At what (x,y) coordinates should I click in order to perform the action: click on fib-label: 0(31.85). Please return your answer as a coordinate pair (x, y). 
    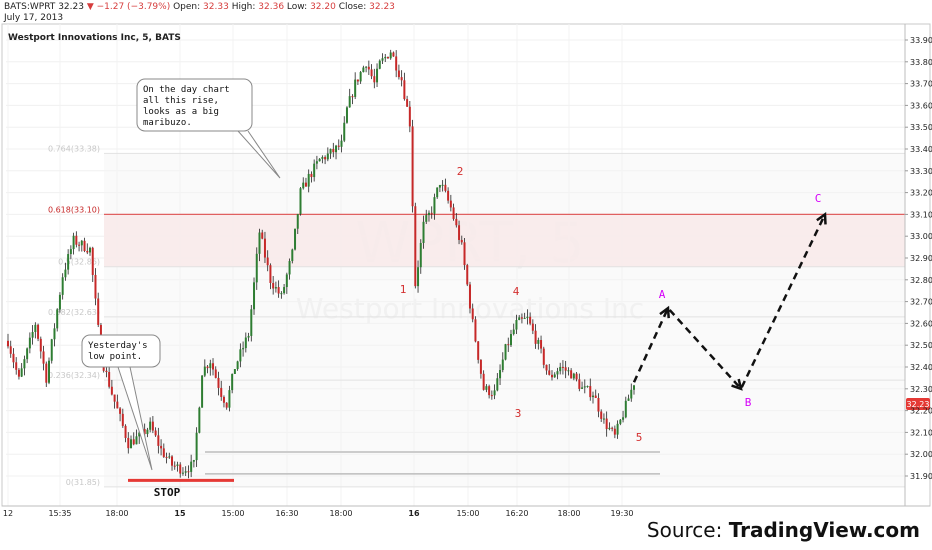
    Looking at the image, I should click on (83, 482).